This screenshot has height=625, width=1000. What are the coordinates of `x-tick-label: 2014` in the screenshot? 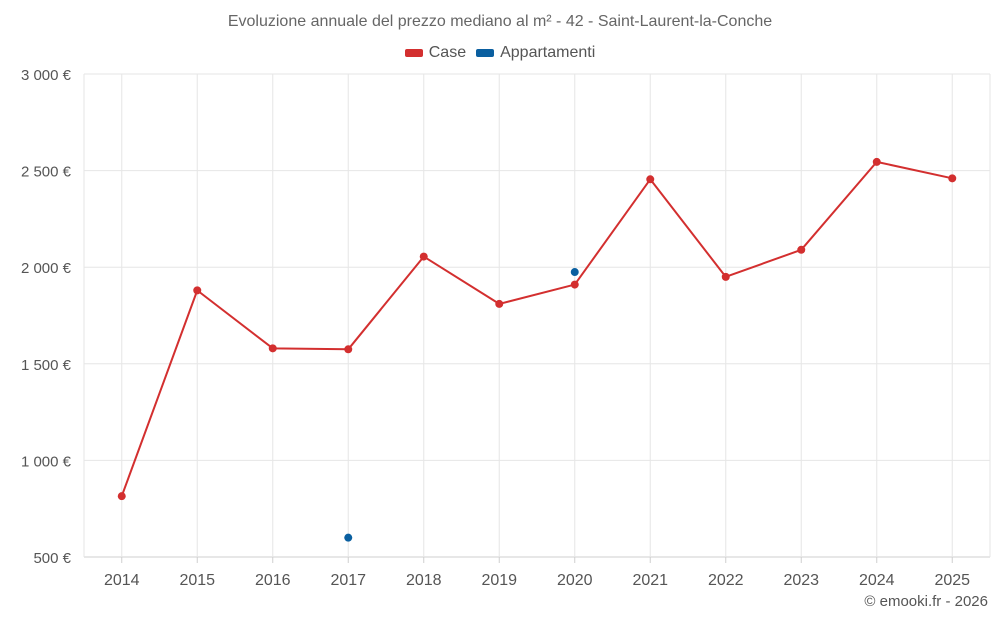 It's located at (122, 580).